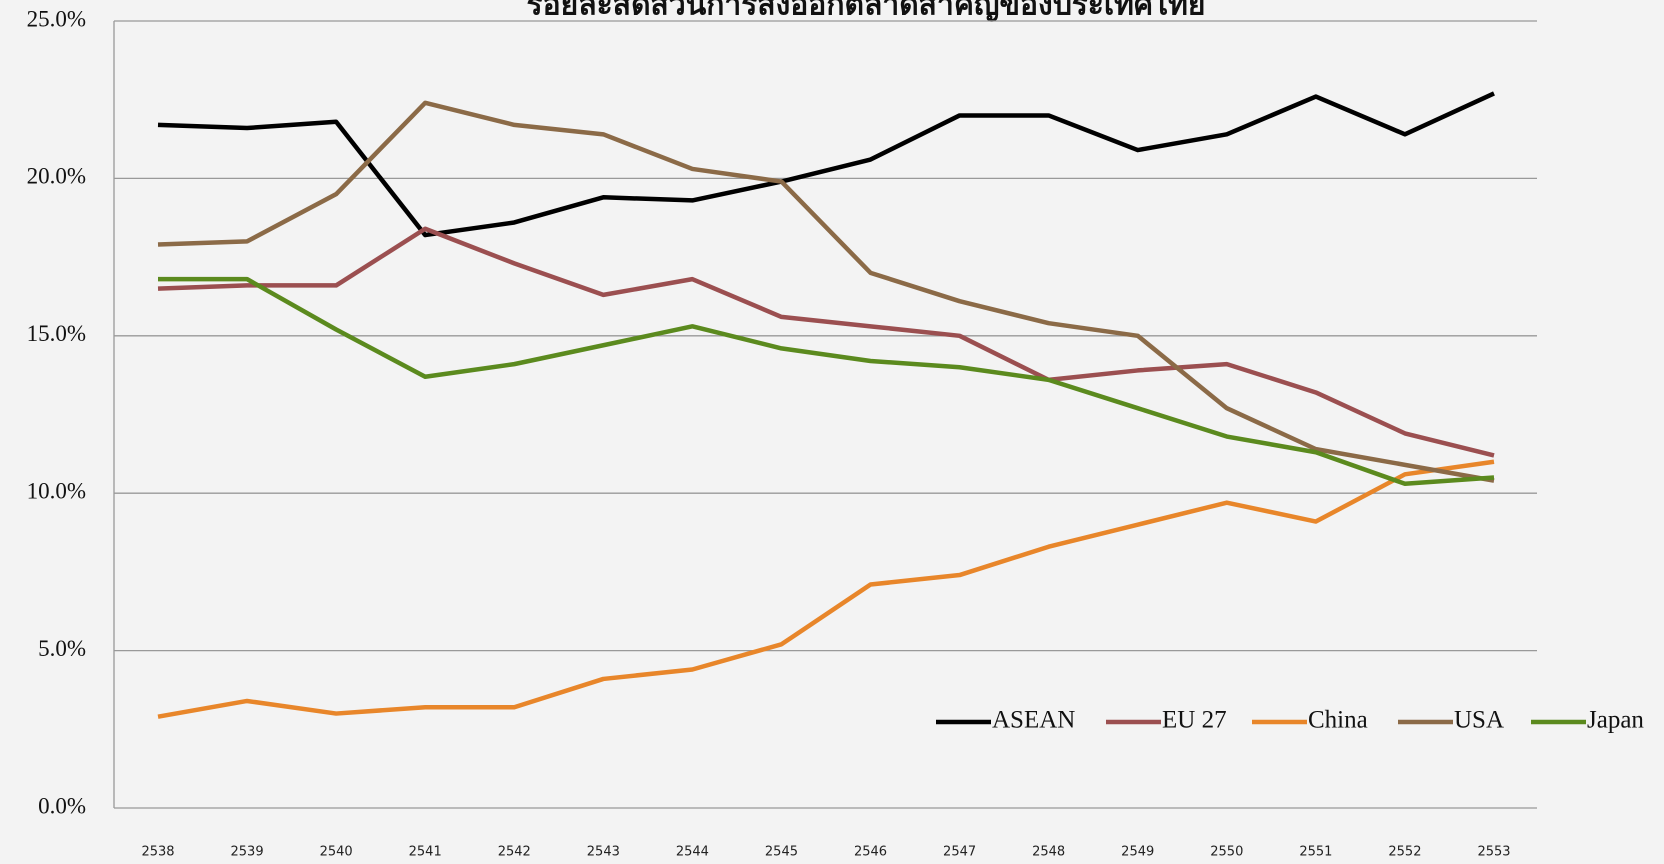 The image size is (1664, 864). Describe the element at coordinates (603, 852) in the screenshot. I see `x-tick-label: 2543` at that location.